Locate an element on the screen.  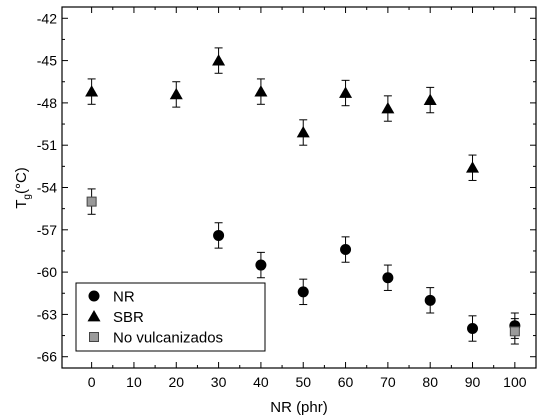
y-tick-label: -48 is located at coordinates (47, 103).